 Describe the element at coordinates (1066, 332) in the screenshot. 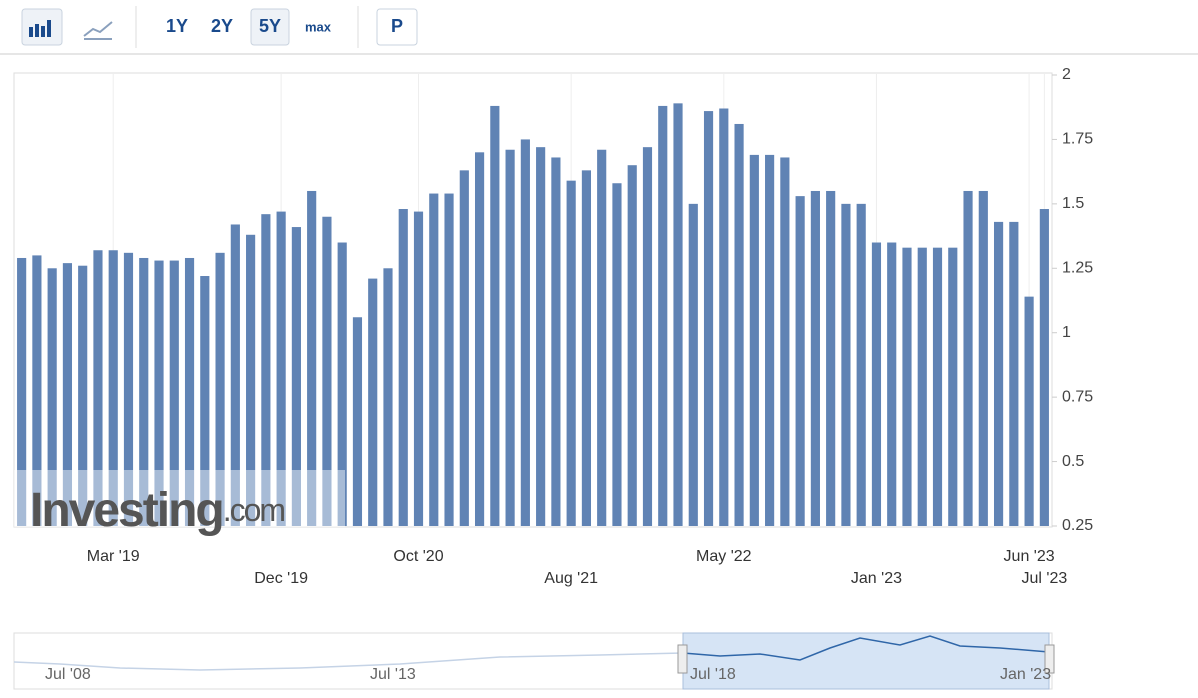

I see `y-tick-label: 1` at that location.